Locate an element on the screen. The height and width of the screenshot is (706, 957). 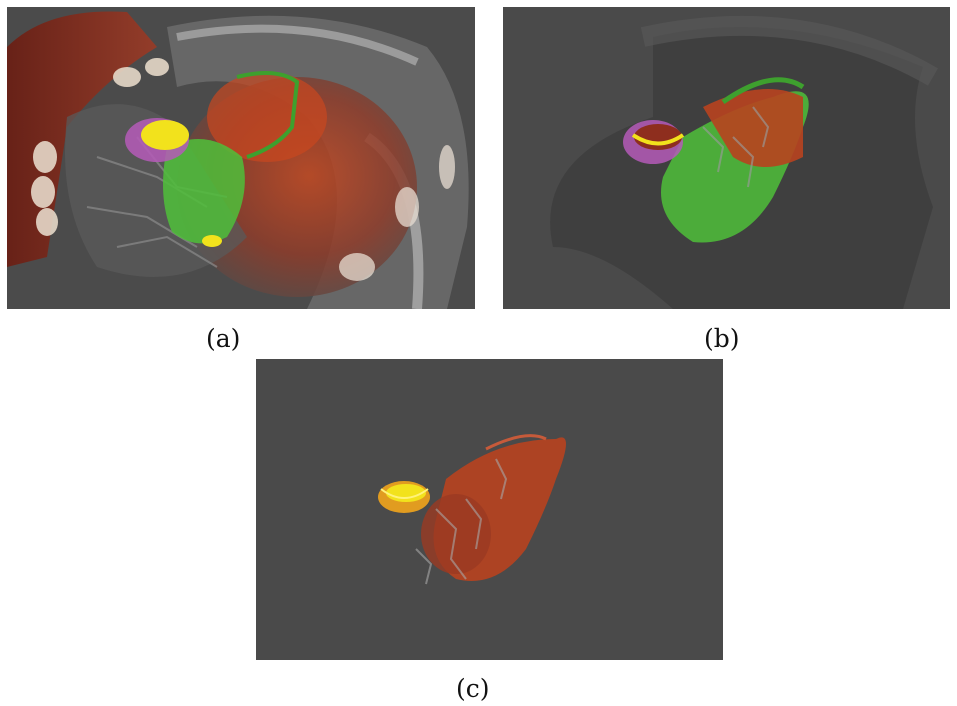
caption-c: (c) is located at coordinates (473, 688).